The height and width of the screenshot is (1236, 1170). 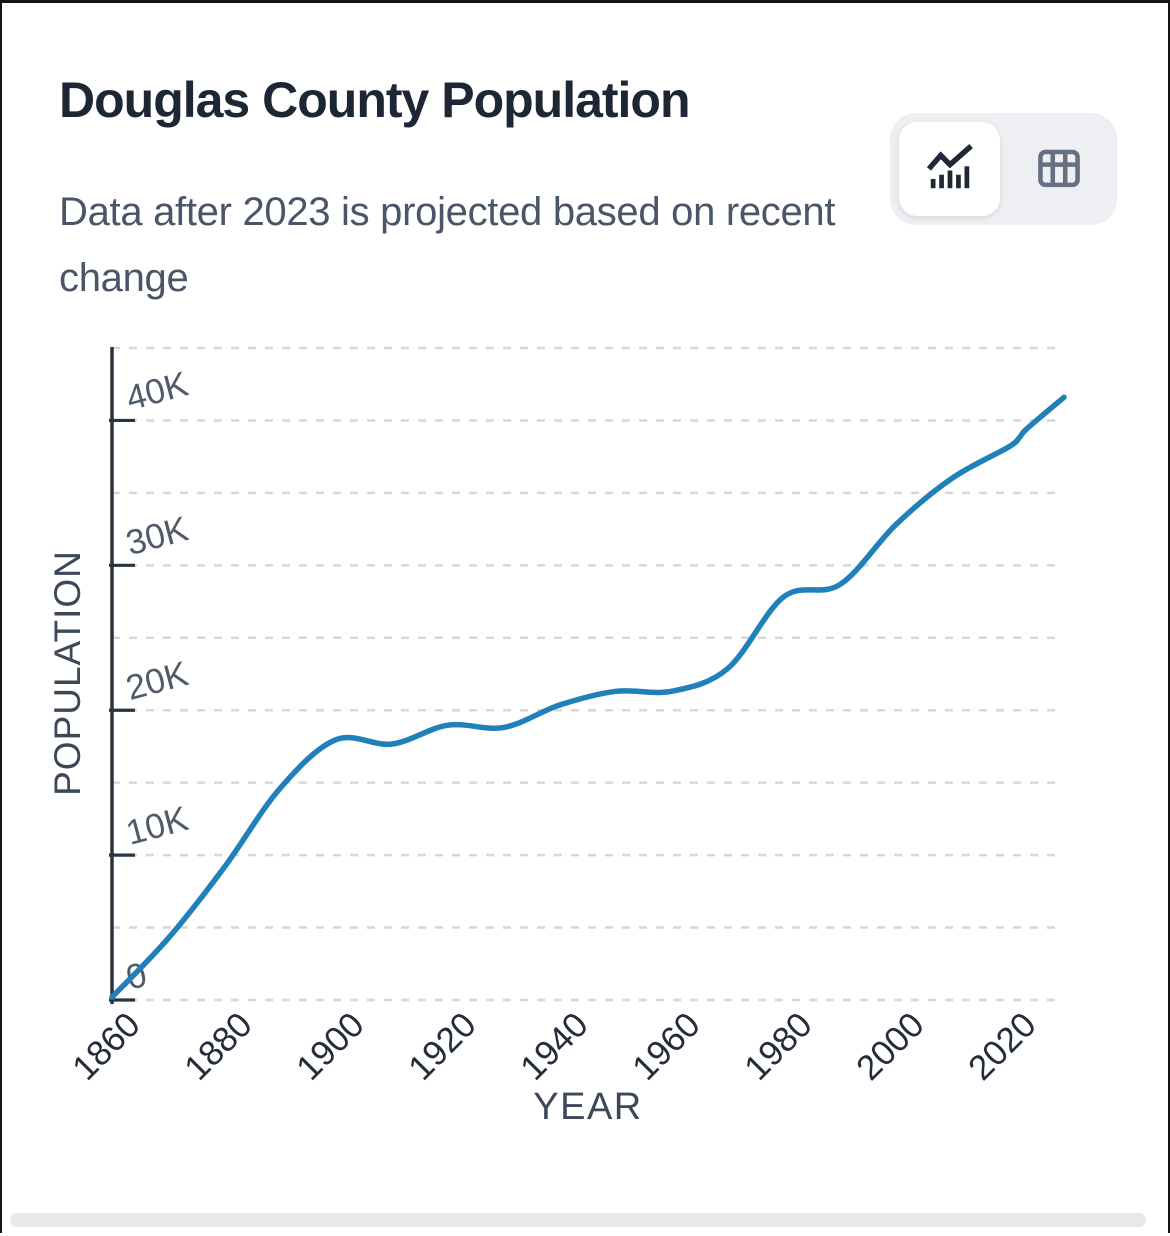 I want to click on chart-view-button, so click(x=949, y=169).